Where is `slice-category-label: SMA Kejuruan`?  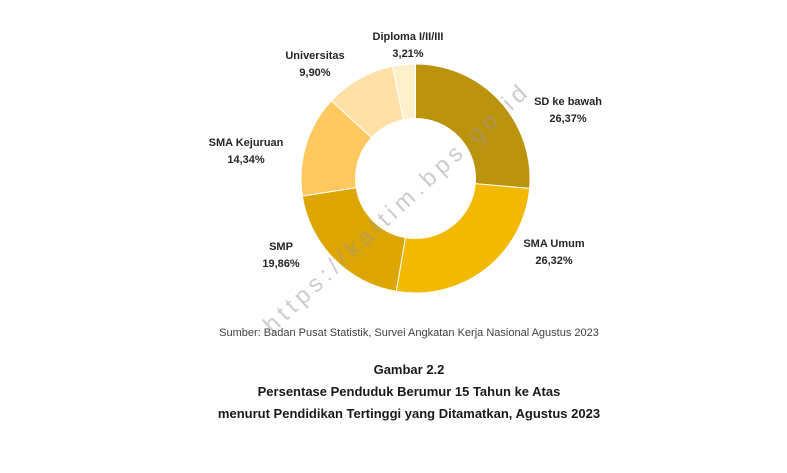
slice-category-label: SMA Kejuruan is located at coordinates (246, 143).